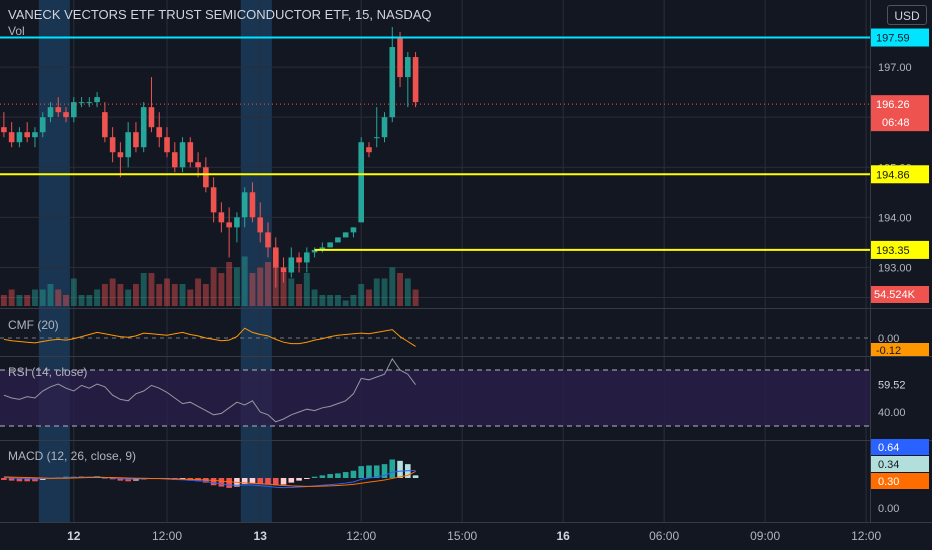 The width and height of the screenshot is (932, 550). I want to click on last-price-tag, so click(900, 113).